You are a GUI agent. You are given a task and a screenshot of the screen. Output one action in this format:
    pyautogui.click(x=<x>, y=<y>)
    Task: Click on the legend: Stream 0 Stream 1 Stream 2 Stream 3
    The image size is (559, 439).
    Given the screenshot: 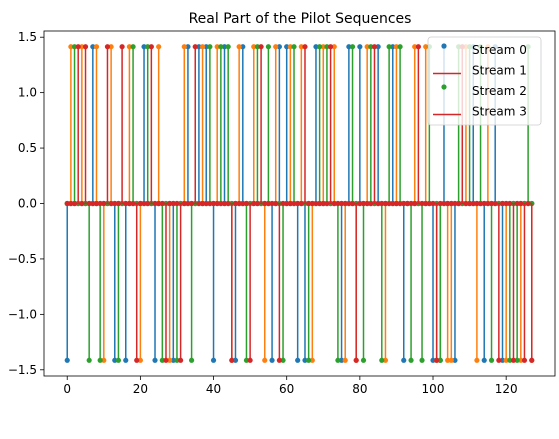 What is the action you would take?
    pyautogui.click(x=484, y=81)
    